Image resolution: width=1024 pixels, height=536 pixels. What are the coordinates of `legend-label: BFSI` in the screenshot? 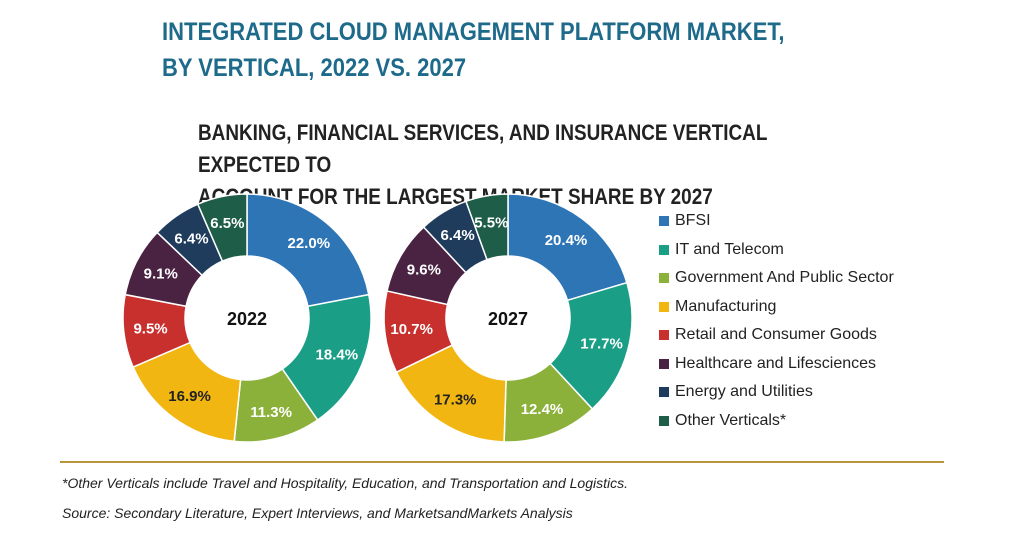 It's located at (693, 221).